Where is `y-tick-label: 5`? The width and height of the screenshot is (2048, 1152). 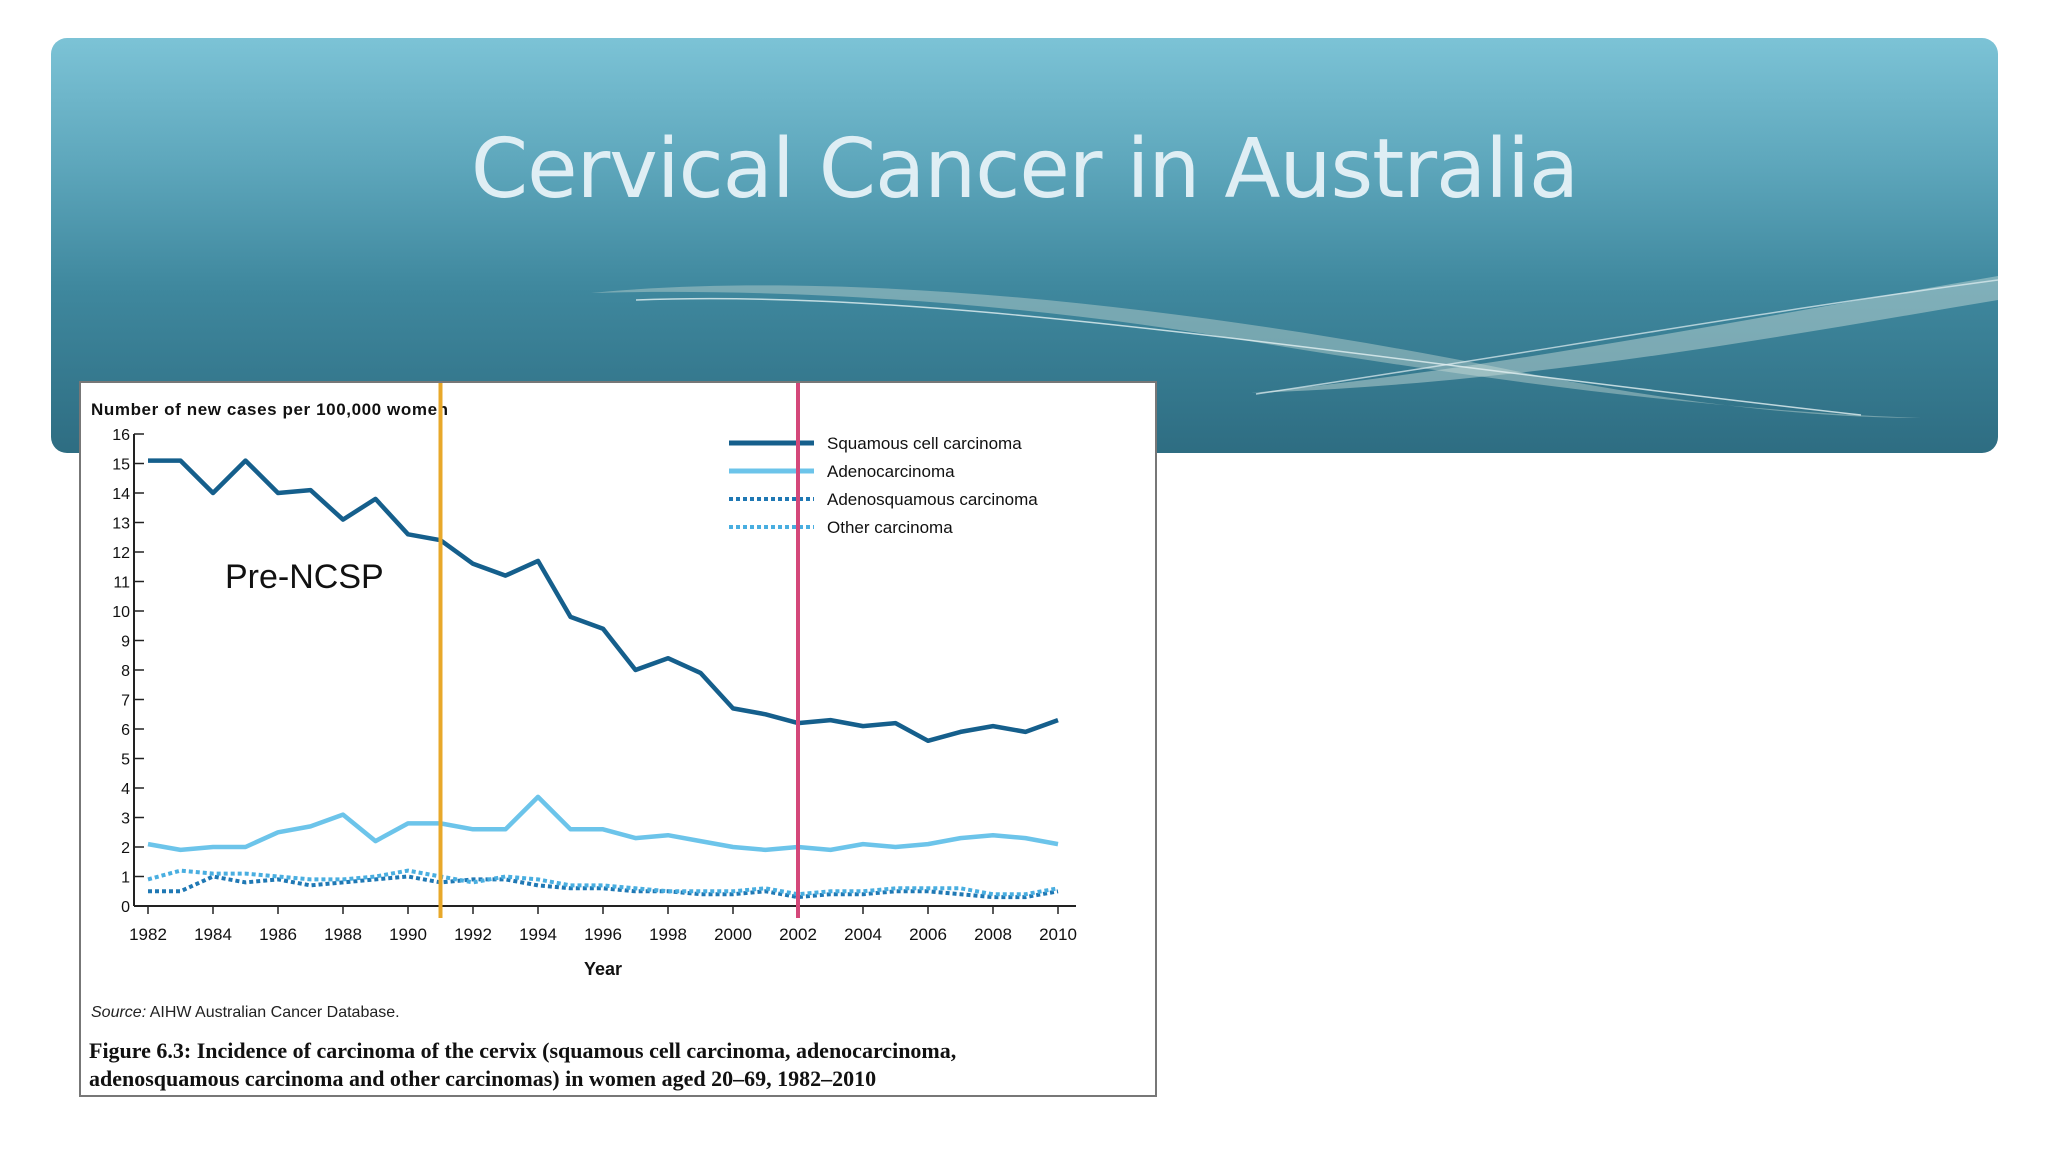 y-tick-label: 5 is located at coordinates (125, 760).